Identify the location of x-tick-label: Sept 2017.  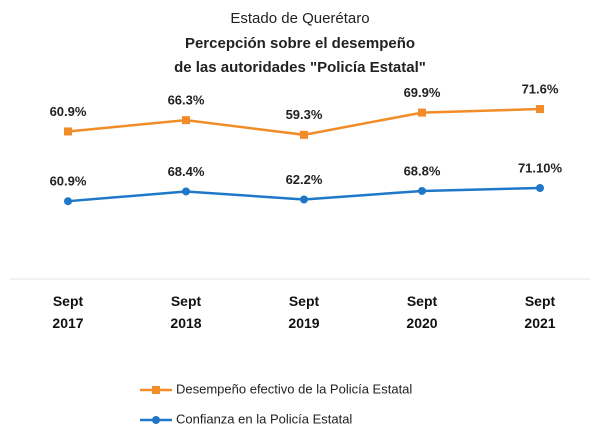
(68, 312).